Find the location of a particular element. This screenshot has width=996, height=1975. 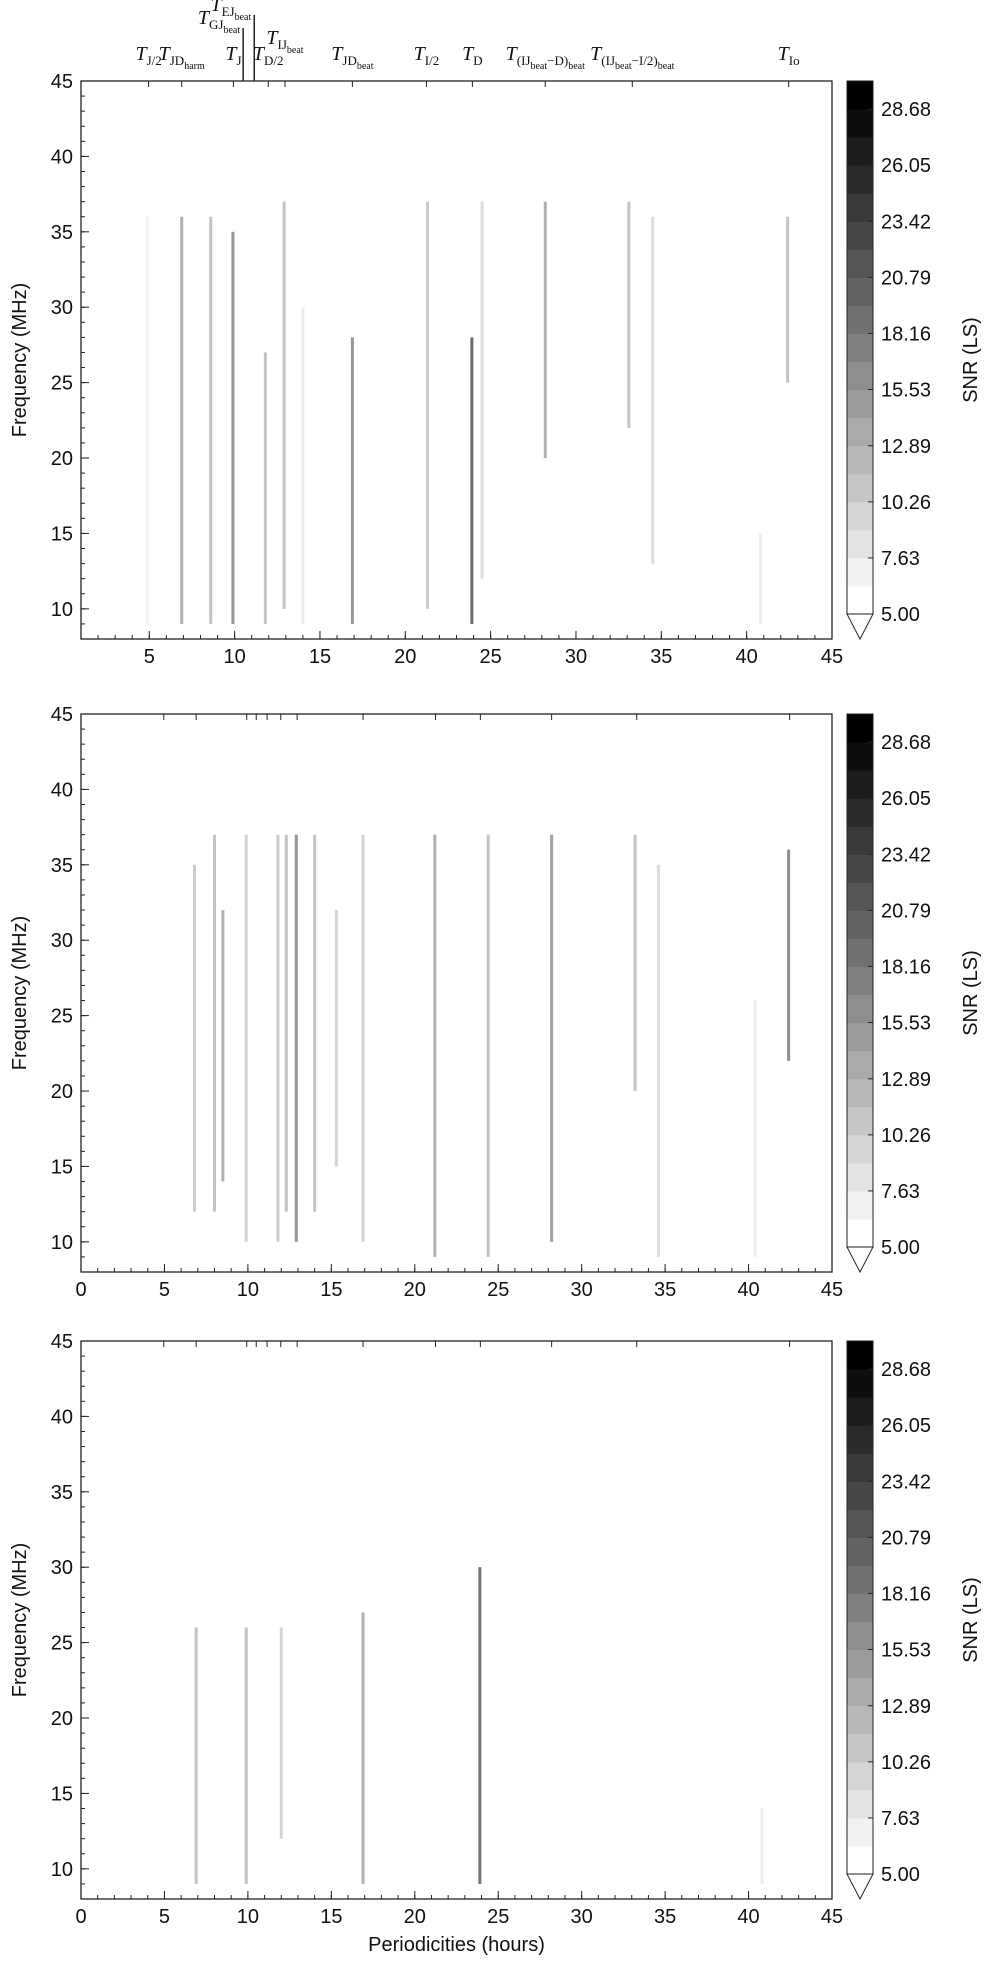

x-tick-label: 20 is located at coordinates (415, 1290).